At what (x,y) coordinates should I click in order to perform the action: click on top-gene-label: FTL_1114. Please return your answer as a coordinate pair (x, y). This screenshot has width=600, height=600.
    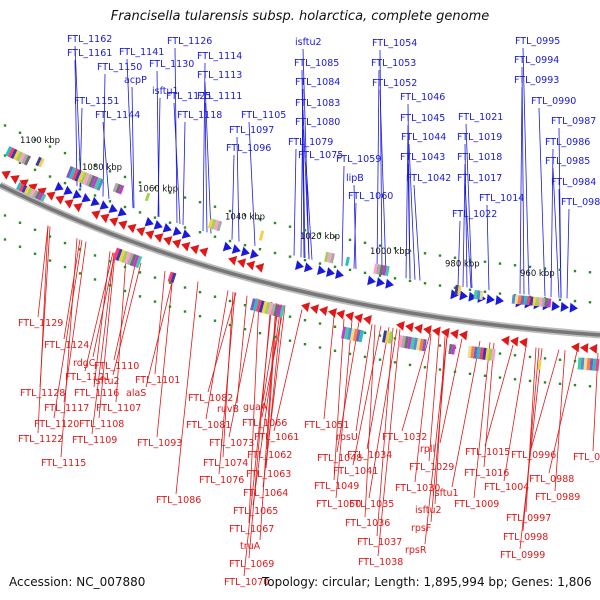
    Looking at the image, I should click on (219, 56).